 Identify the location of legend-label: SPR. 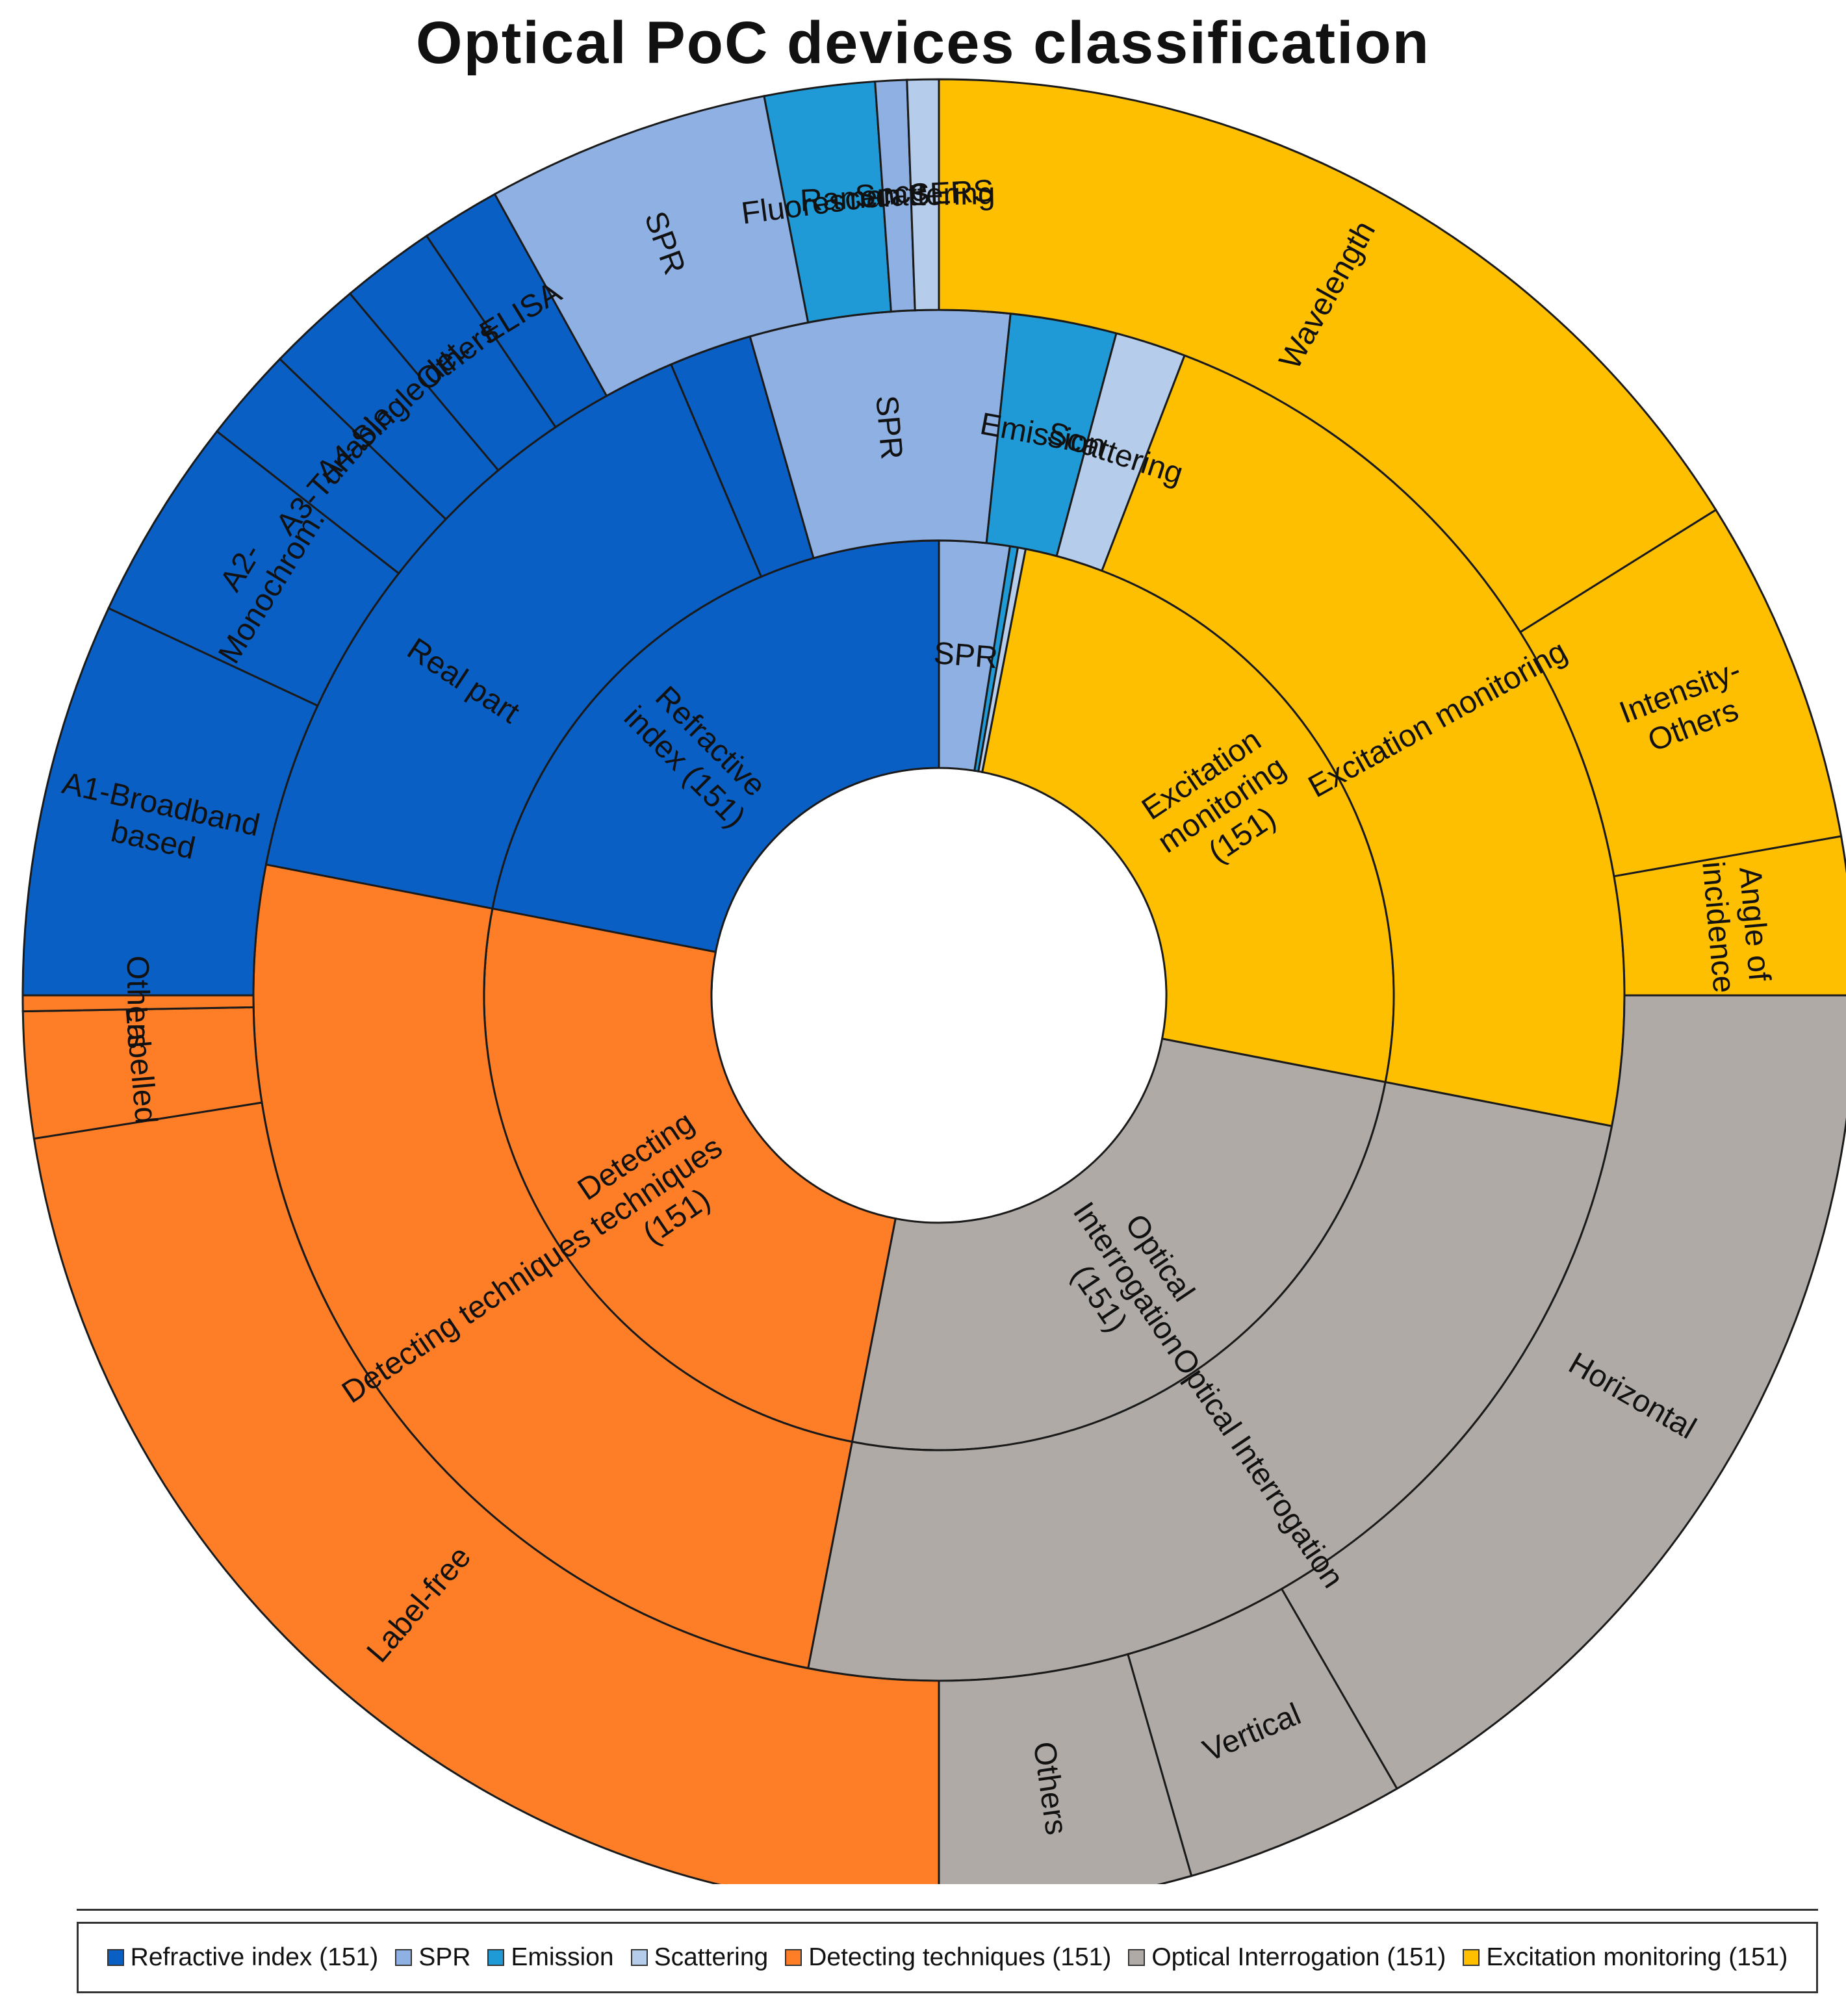
(445, 1957).